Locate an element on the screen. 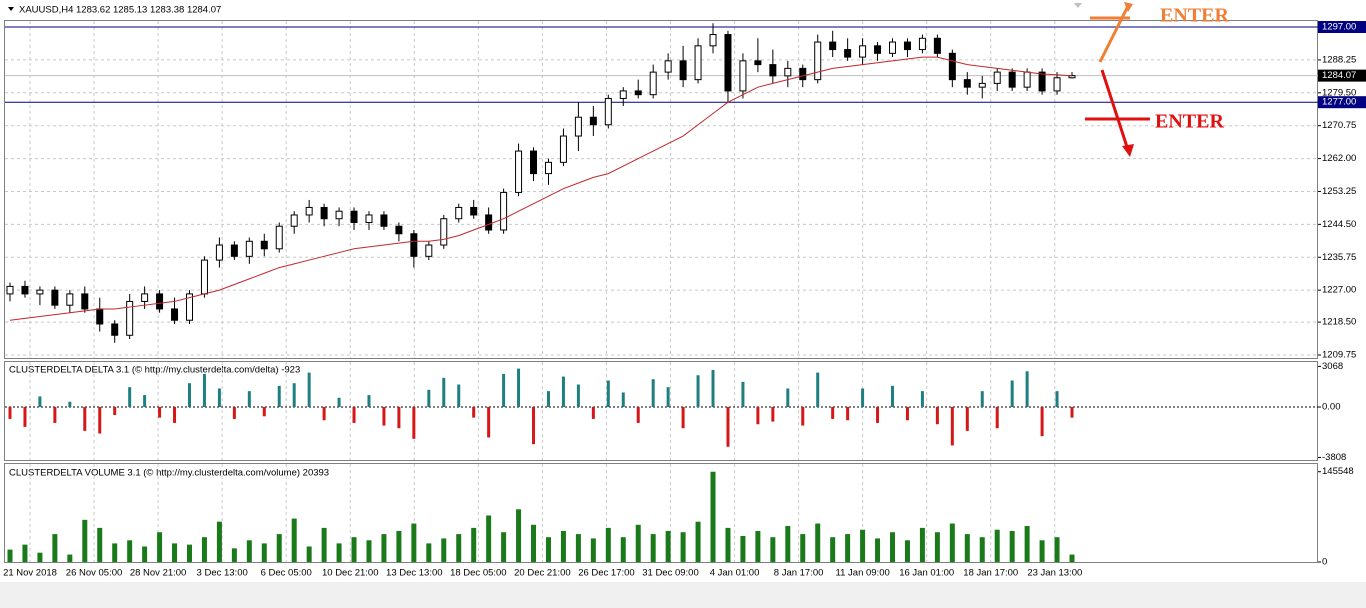  tab-bar is located at coordinates (683, 595).